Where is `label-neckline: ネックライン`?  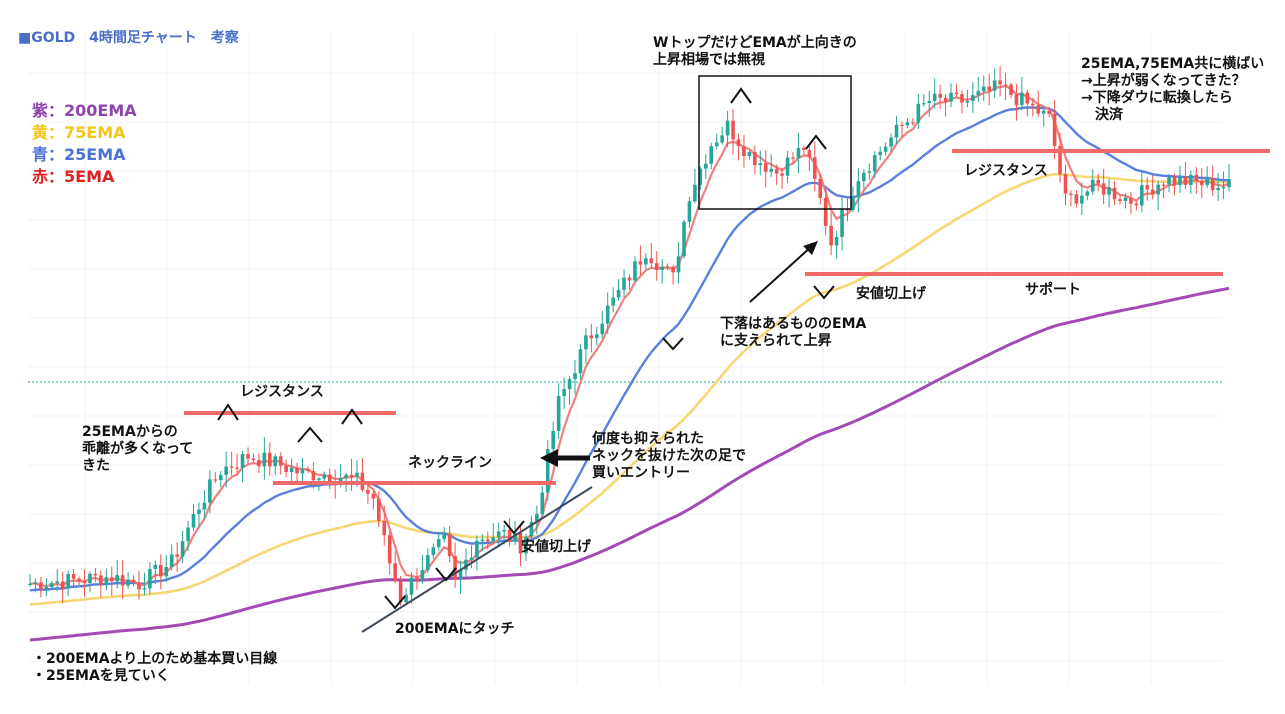 label-neckline: ネックライン is located at coordinates (450, 463).